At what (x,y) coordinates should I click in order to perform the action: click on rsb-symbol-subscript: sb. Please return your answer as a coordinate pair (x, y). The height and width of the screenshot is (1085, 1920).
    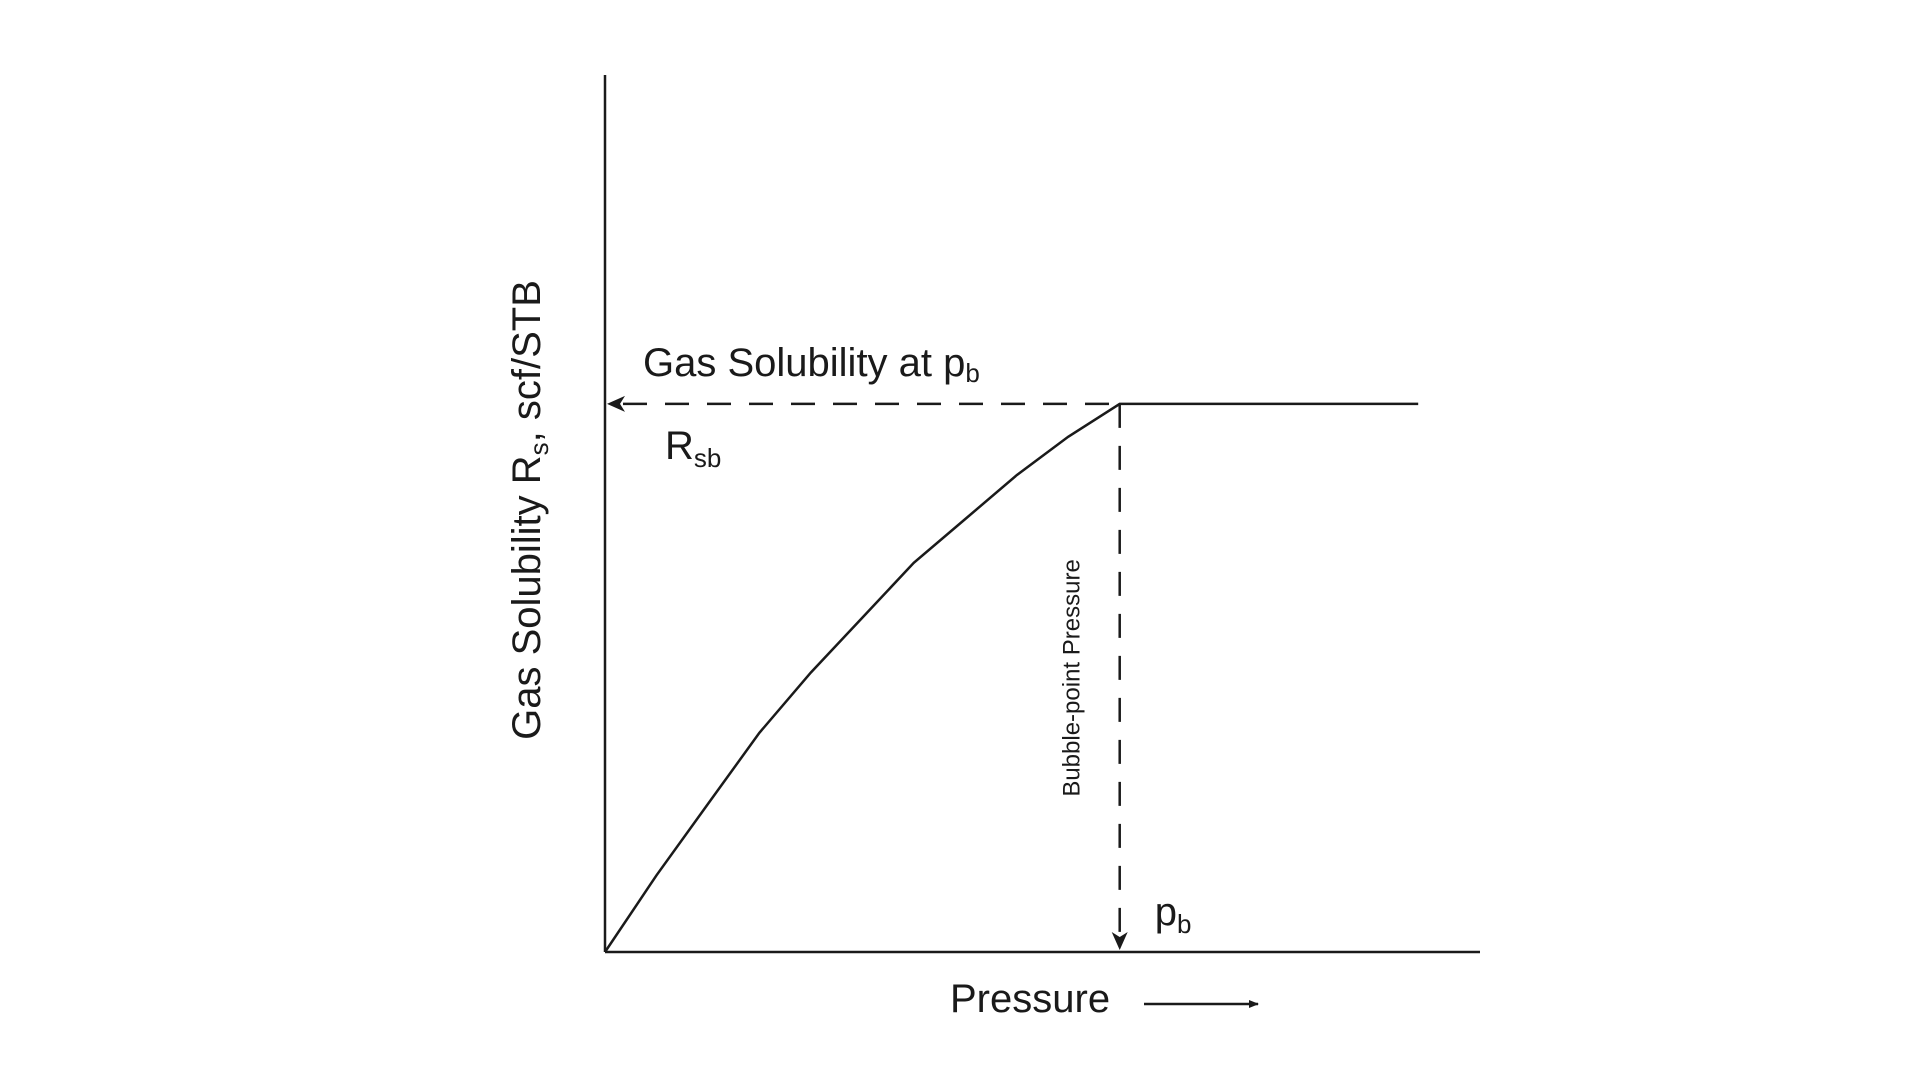
    Looking at the image, I should click on (707, 458).